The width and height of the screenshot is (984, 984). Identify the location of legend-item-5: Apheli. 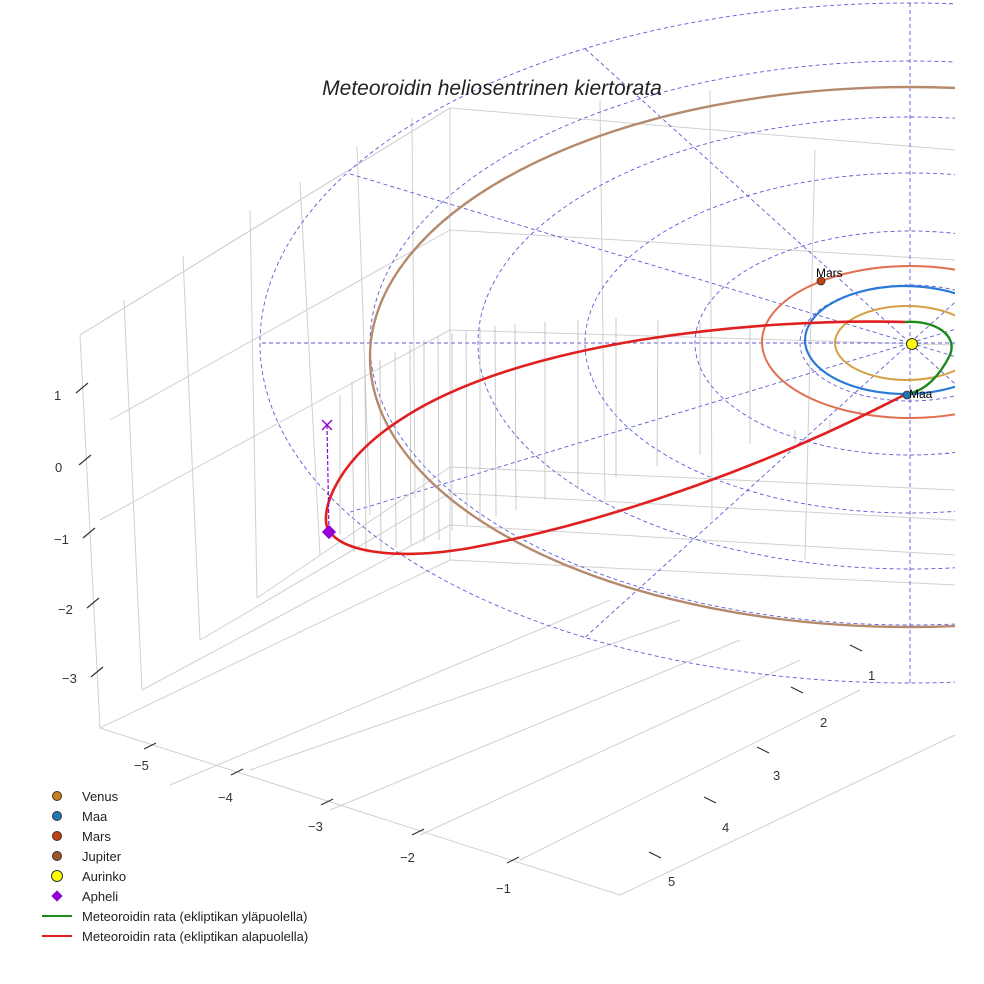
(174, 896).